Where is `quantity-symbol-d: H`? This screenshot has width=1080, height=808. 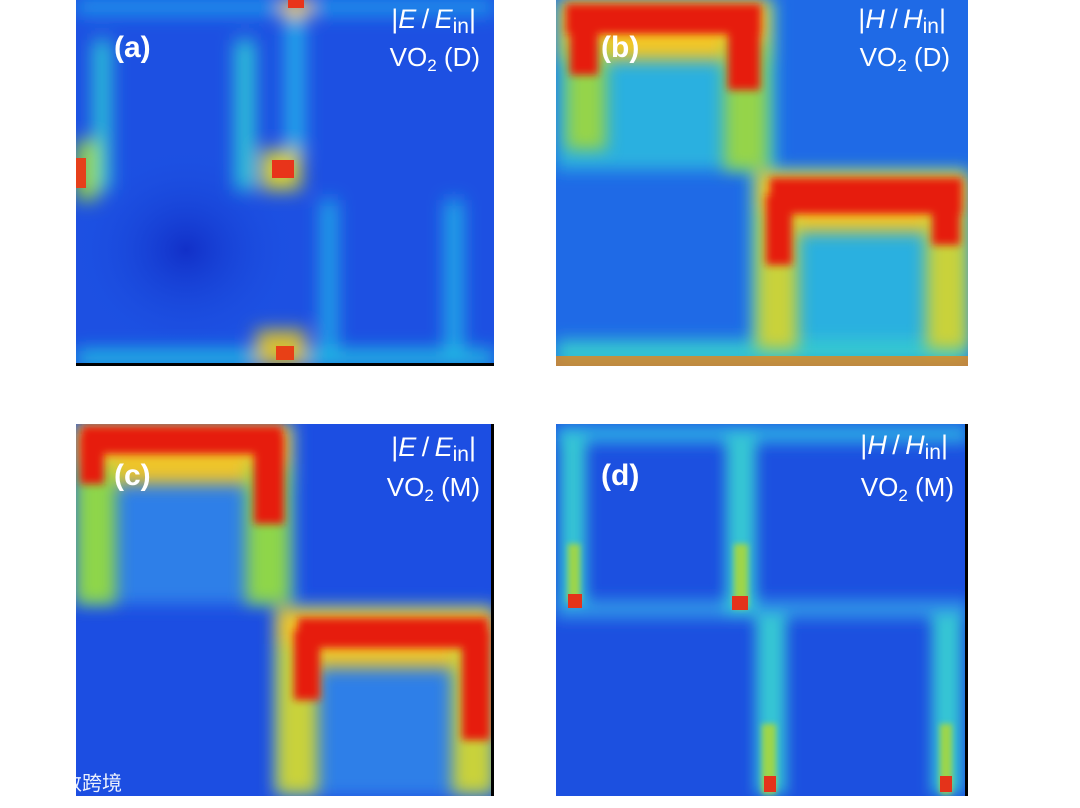
quantity-symbol-d: H is located at coordinates (877, 445).